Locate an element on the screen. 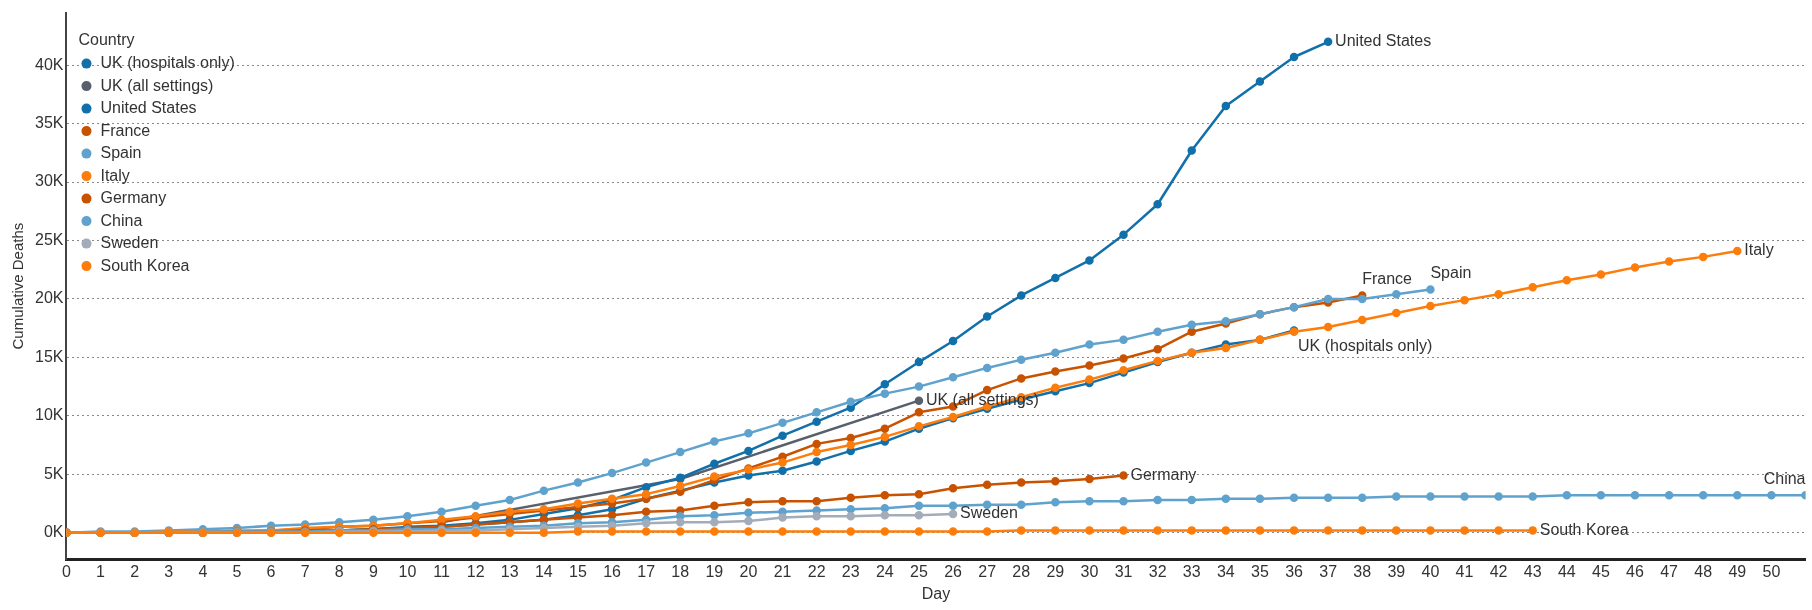  x-tick-label: 32 is located at coordinates (1157, 571).